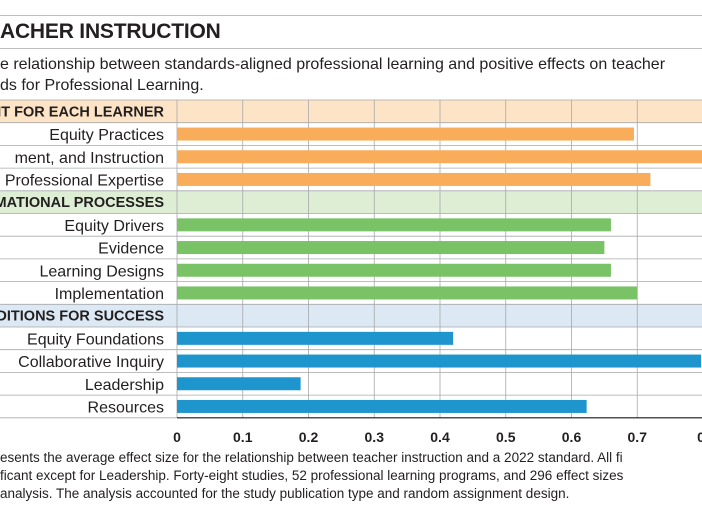 The image size is (702, 526). What do you see at coordinates (91, 362) in the screenshot?
I see `category-label: Collaborative Inquiry` at bounding box center [91, 362].